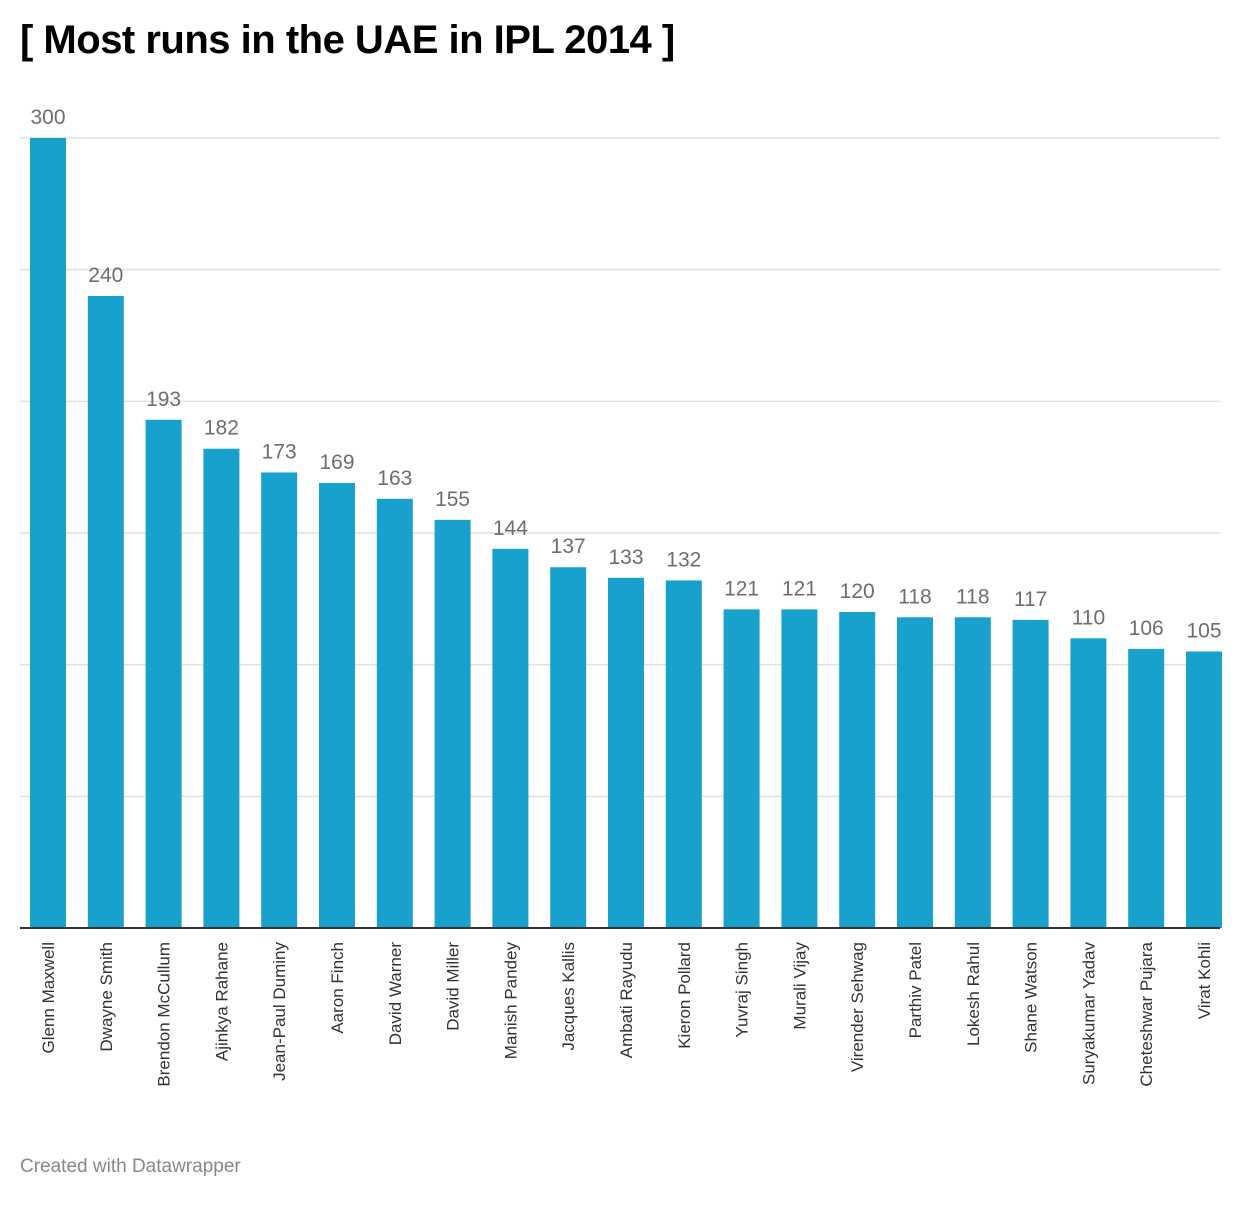 Image resolution: width=1240 pixels, height=1218 pixels. Describe the element at coordinates (164, 1014) in the screenshot. I see `category-label: Brendon McCullum` at that location.